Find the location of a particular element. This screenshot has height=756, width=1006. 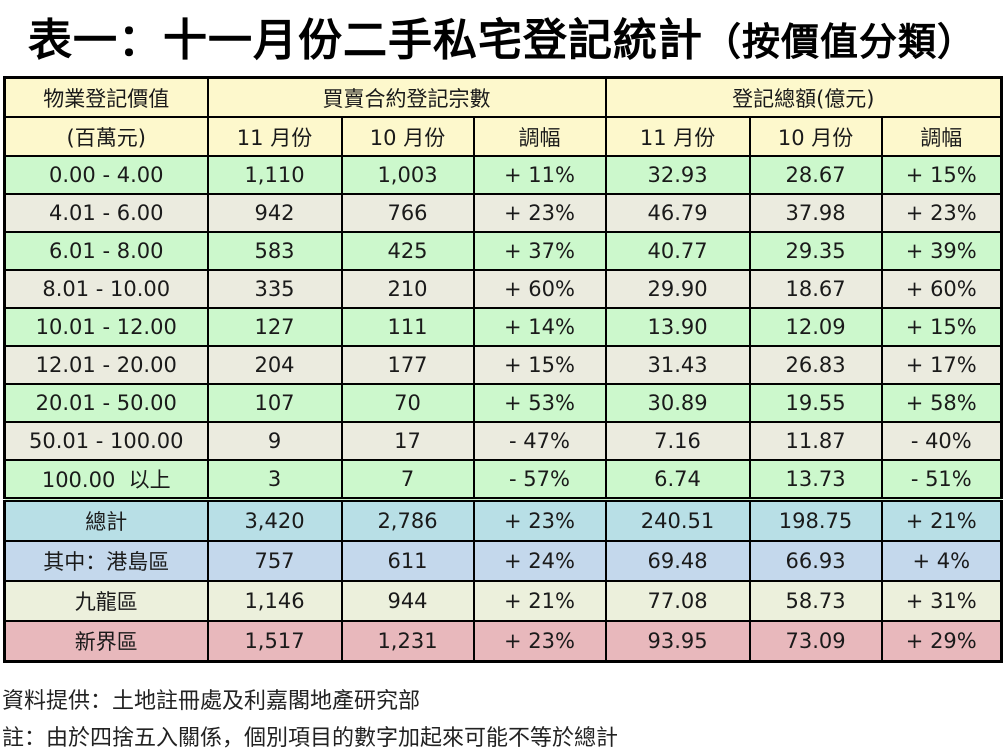

cell-range: 0.00 - 4.00 is located at coordinates (106, 175).